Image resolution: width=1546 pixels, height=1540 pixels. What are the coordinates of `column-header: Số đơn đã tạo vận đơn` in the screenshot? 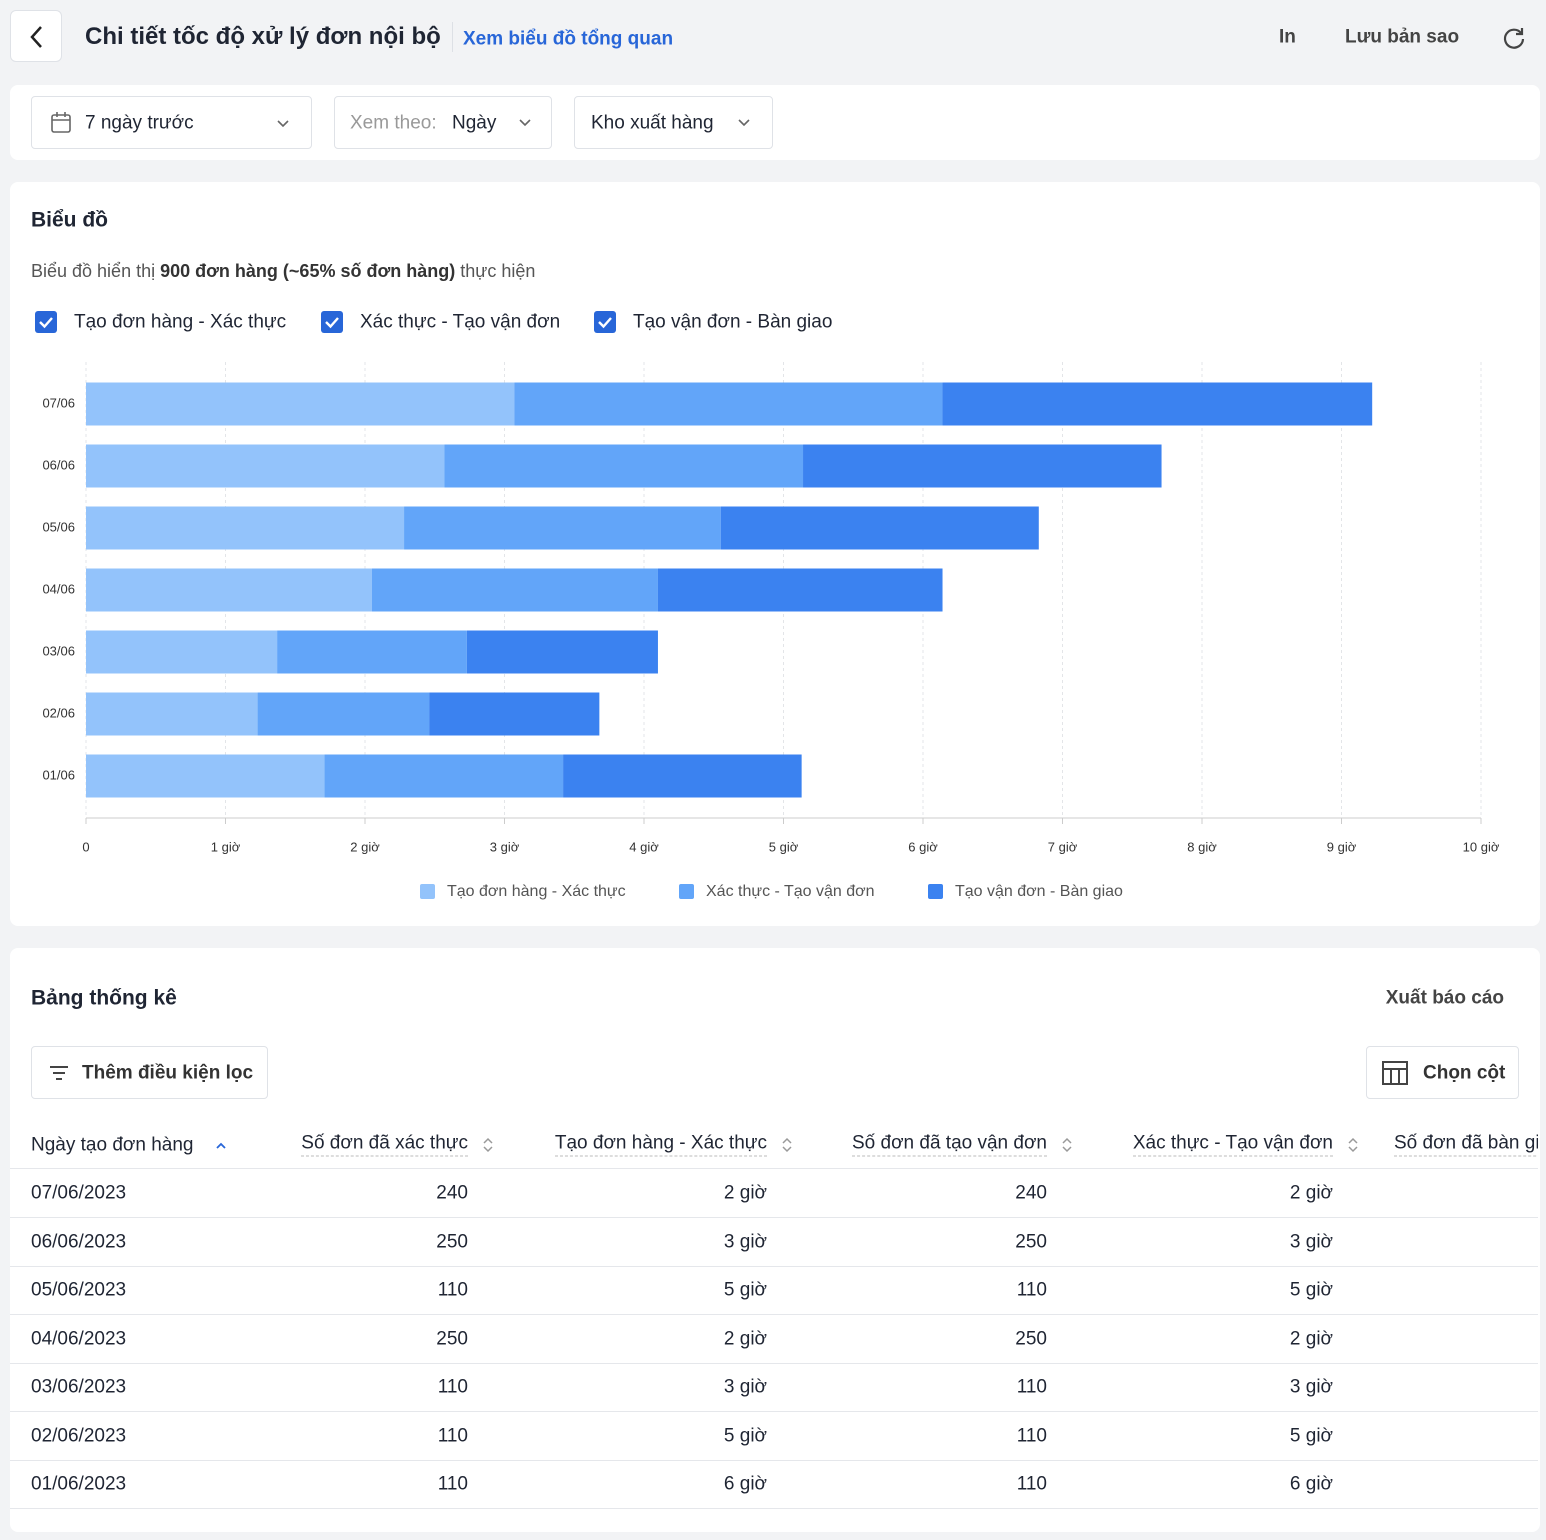 It's located at (949, 1145).